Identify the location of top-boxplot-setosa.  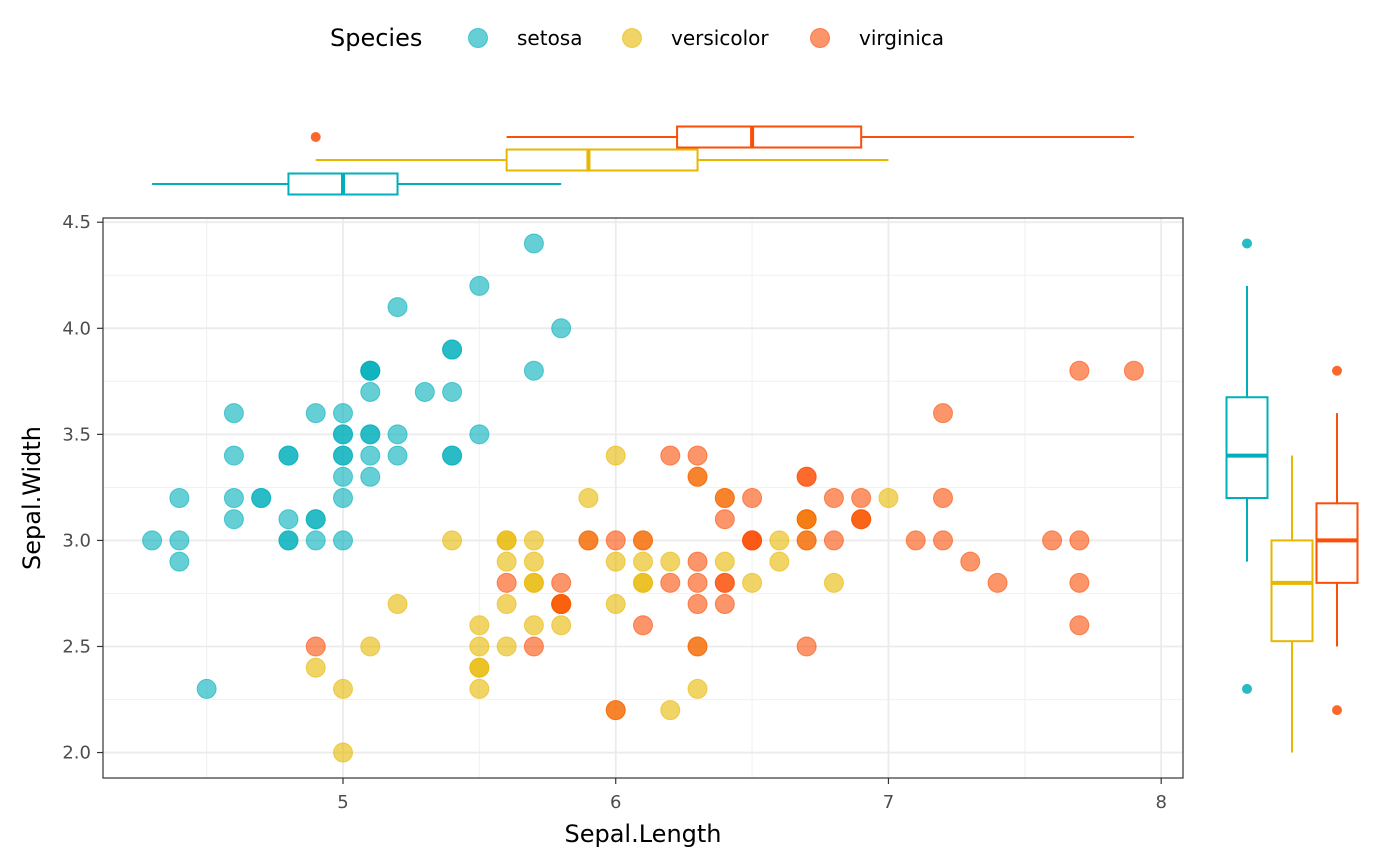
(357, 184).